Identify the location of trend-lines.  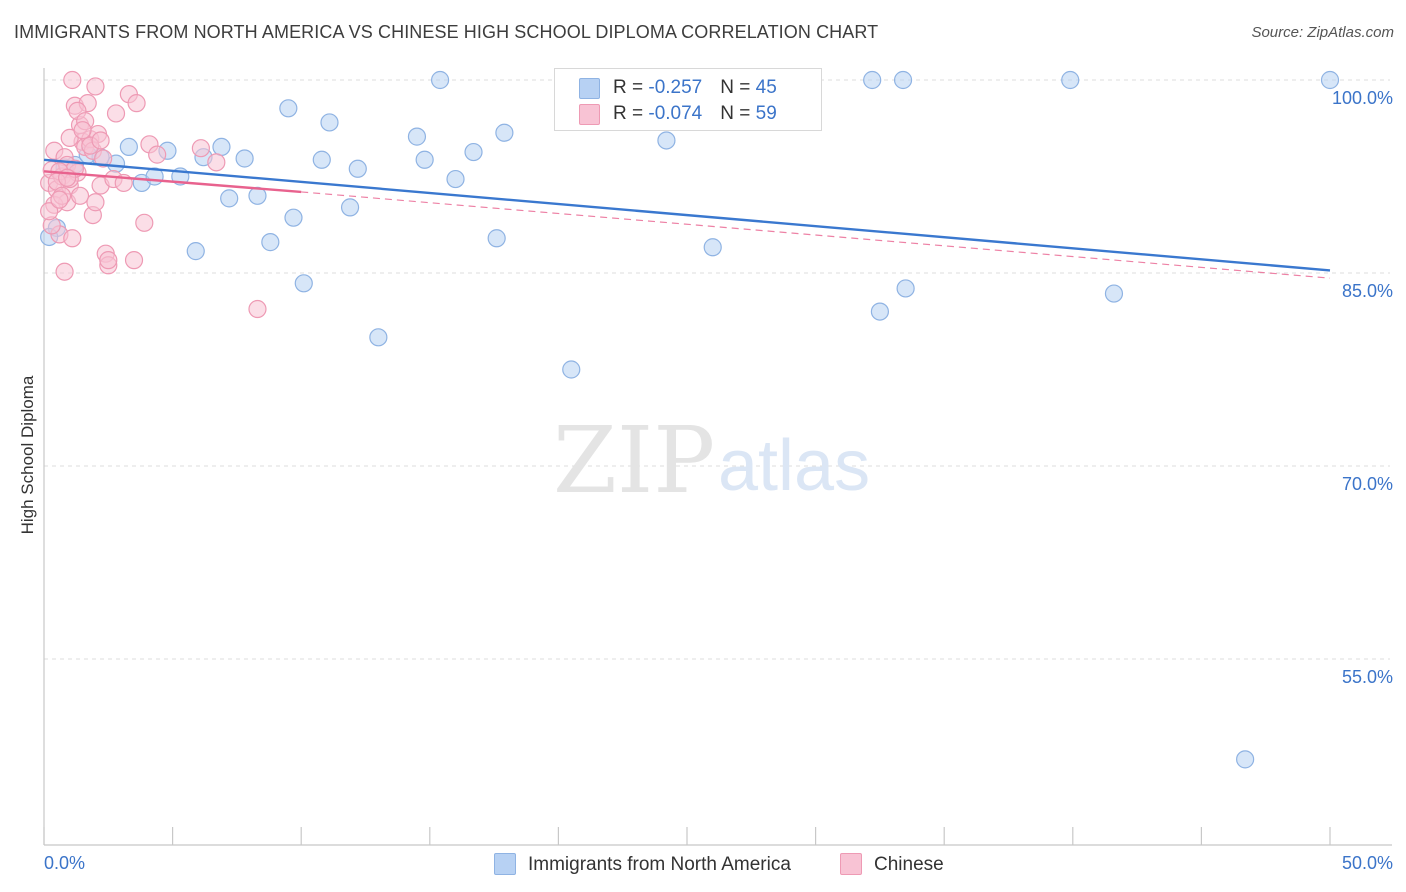
(687, 218).